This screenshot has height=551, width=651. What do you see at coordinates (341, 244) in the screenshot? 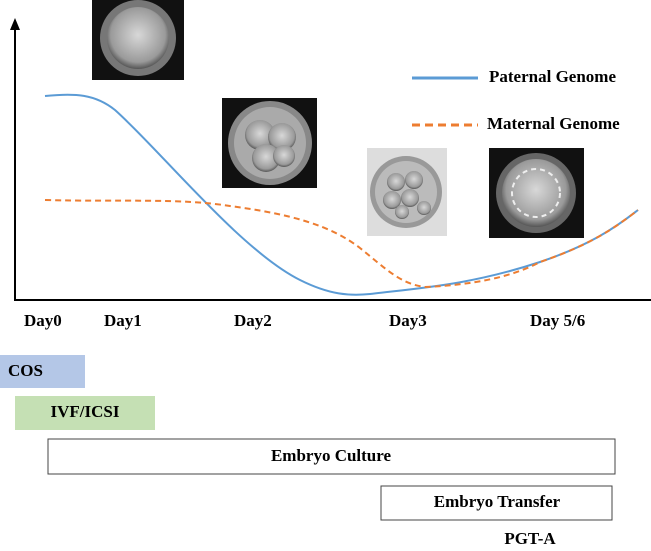
I see `maternal-curve` at bounding box center [341, 244].